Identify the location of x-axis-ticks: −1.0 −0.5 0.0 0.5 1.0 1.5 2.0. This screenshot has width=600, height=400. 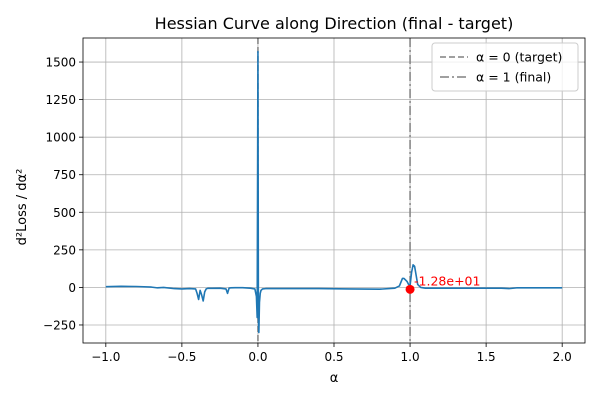
(331, 353).